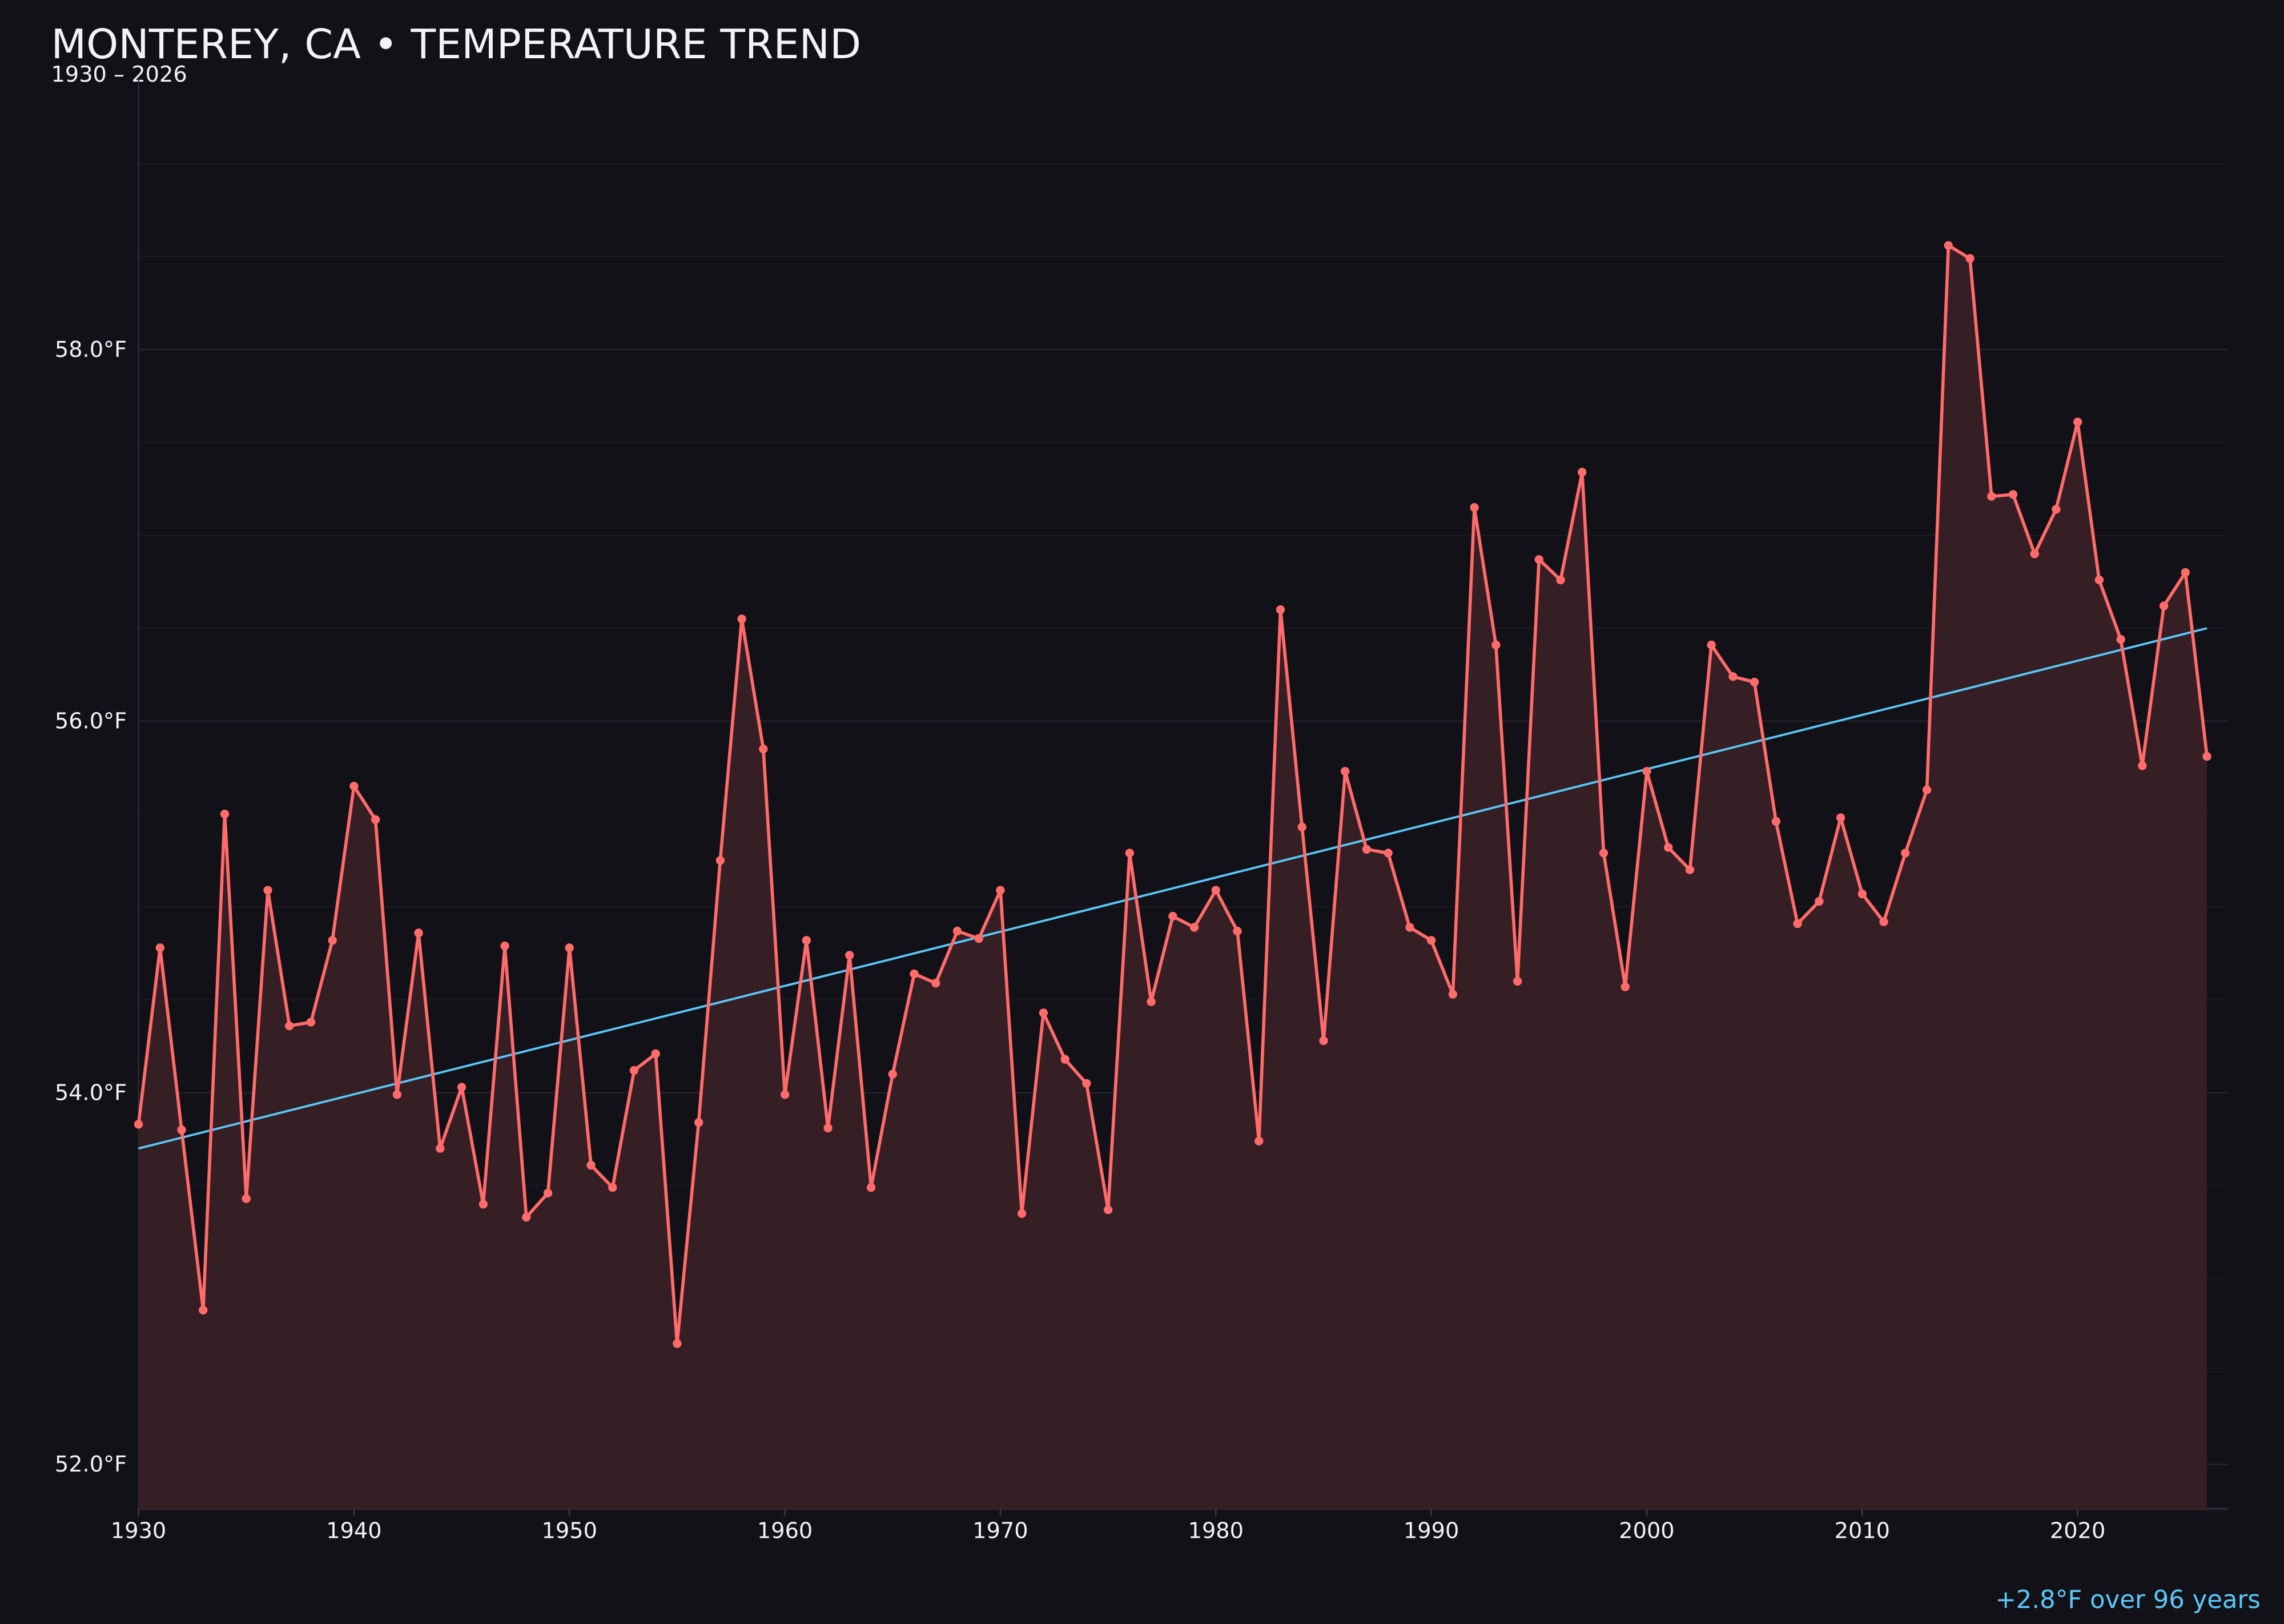 This screenshot has height=1624, width=2284. I want to click on chart-subtitle: 1930 – 2026, so click(119, 74).